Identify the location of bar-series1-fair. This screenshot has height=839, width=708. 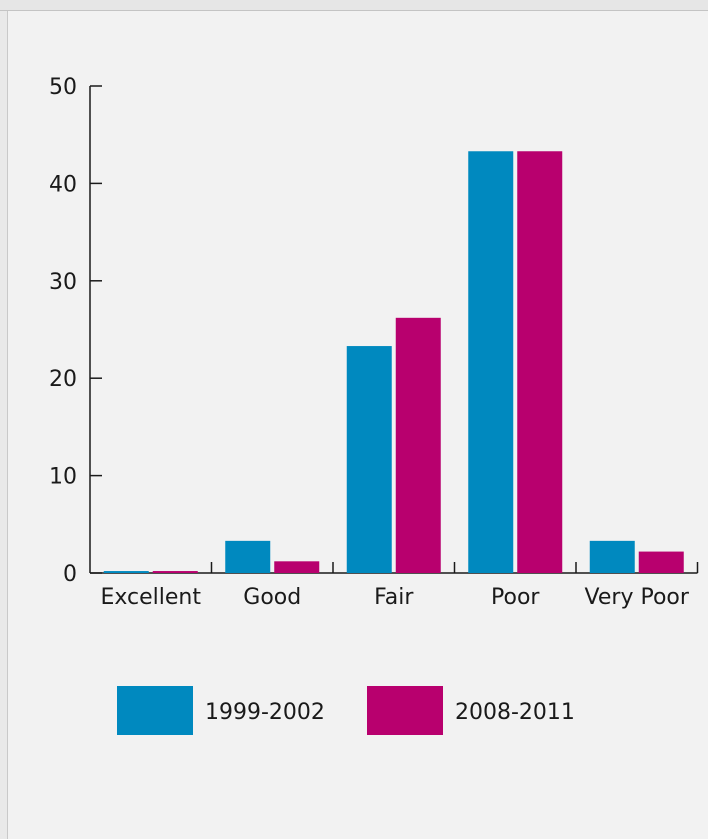
(369, 459).